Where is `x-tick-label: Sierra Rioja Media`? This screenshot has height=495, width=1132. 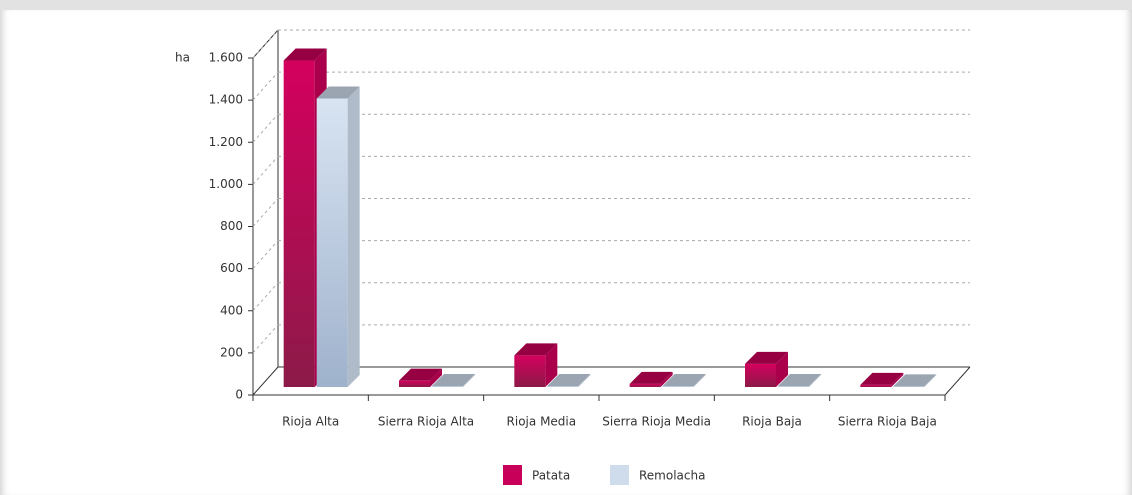
x-tick-label: Sierra Rioja Media is located at coordinates (656, 422).